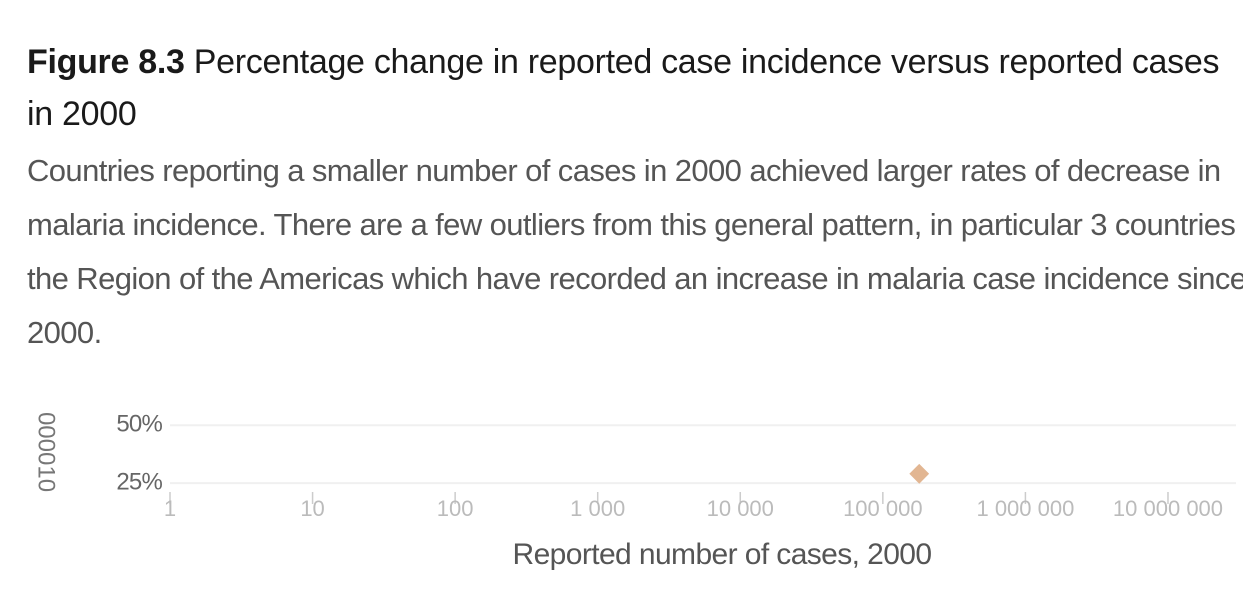  What do you see at coordinates (1168, 508) in the screenshot?
I see `x-tick-label: 10 000 000` at bounding box center [1168, 508].